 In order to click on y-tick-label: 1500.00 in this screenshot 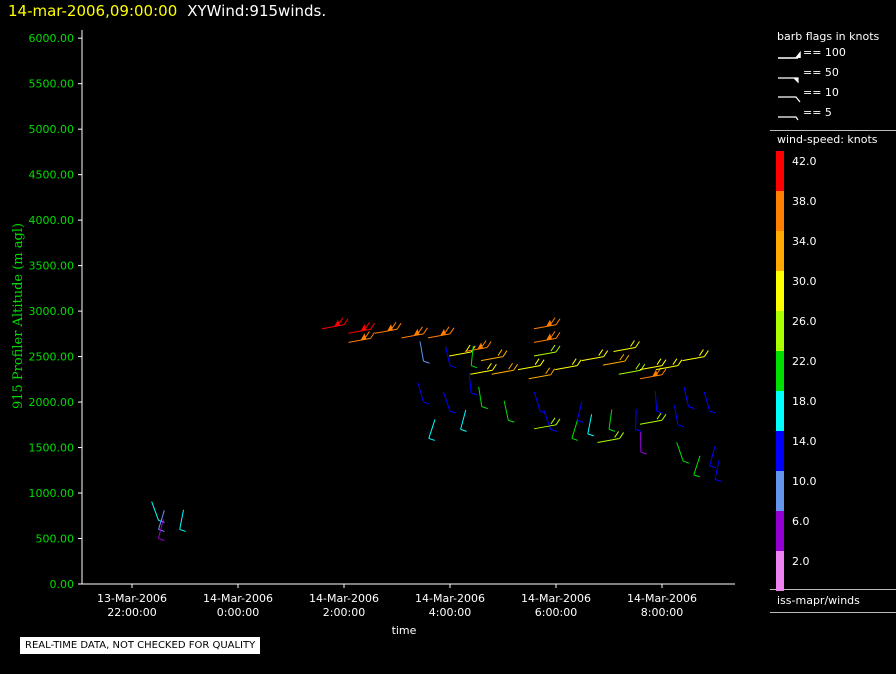, I will do `click(52, 448)`.